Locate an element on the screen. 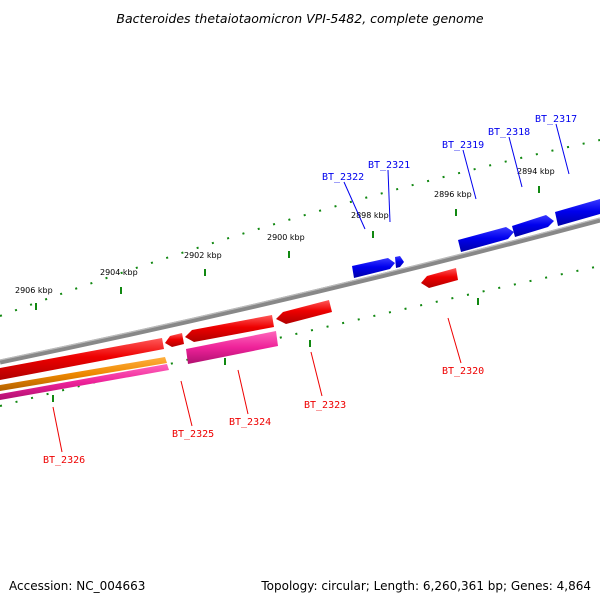 Image resolution: width=600 pixels, height=600 pixels. ruler-label-2894: 2894 kbp is located at coordinates (536, 171).